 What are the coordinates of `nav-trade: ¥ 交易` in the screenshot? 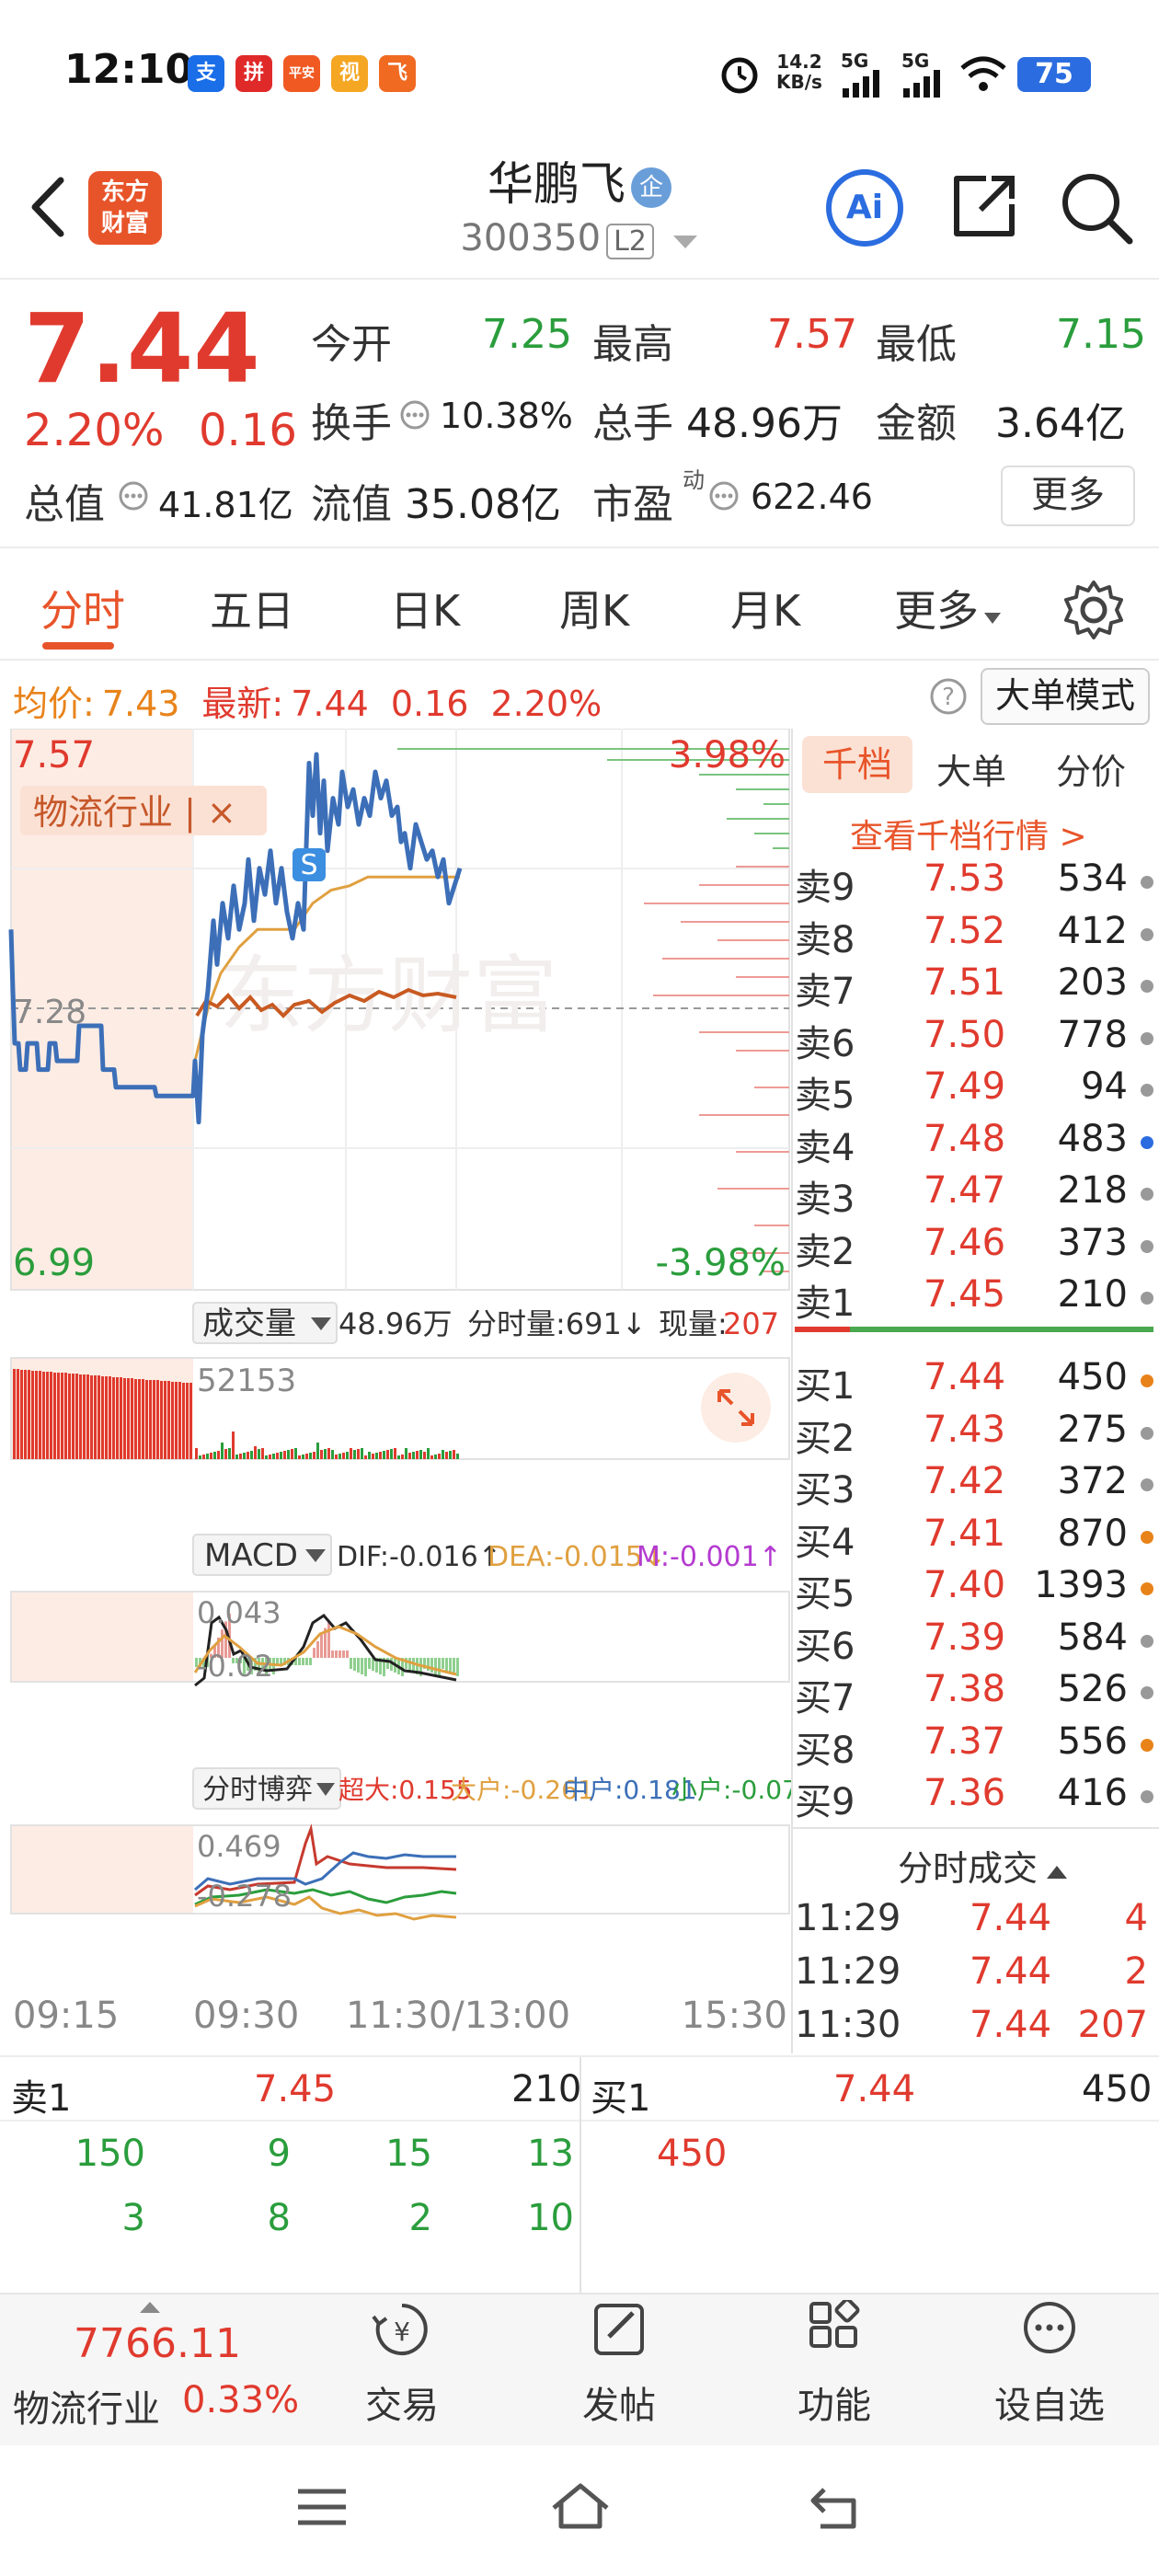 It's located at (402, 2364).